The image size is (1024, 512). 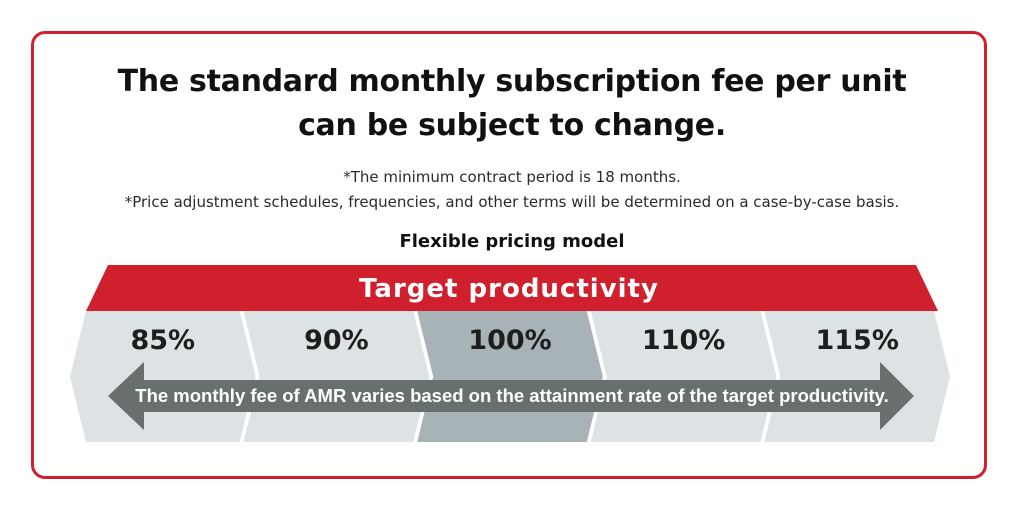 What do you see at coordinates (336, 340) in the screenshot?
I see `level-label-2: 90%` at bounding box center [336, 340].